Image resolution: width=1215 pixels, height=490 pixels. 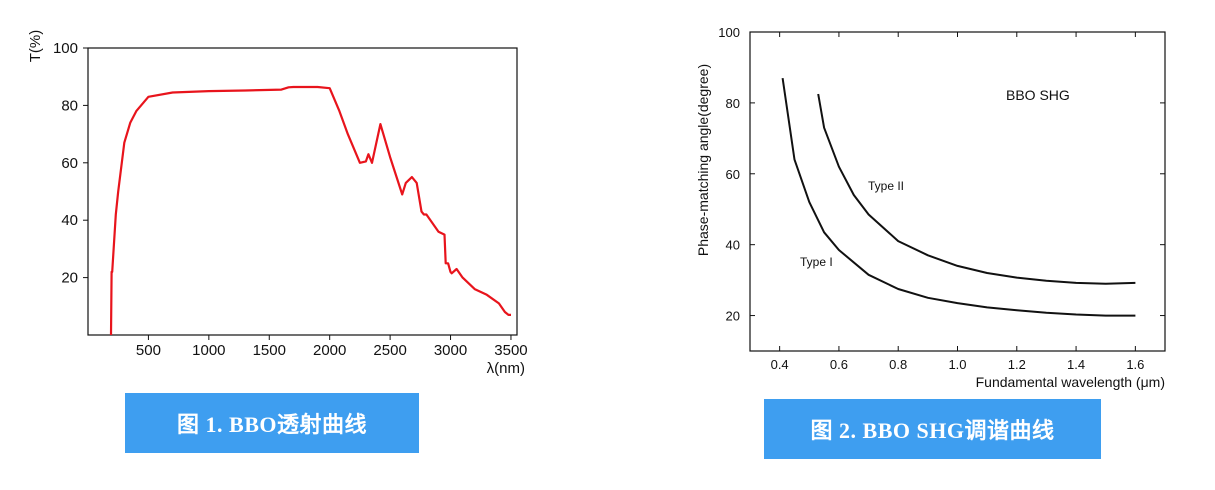 I want to click on chart-title: BBO SHG, so click(x=1038, y=95).